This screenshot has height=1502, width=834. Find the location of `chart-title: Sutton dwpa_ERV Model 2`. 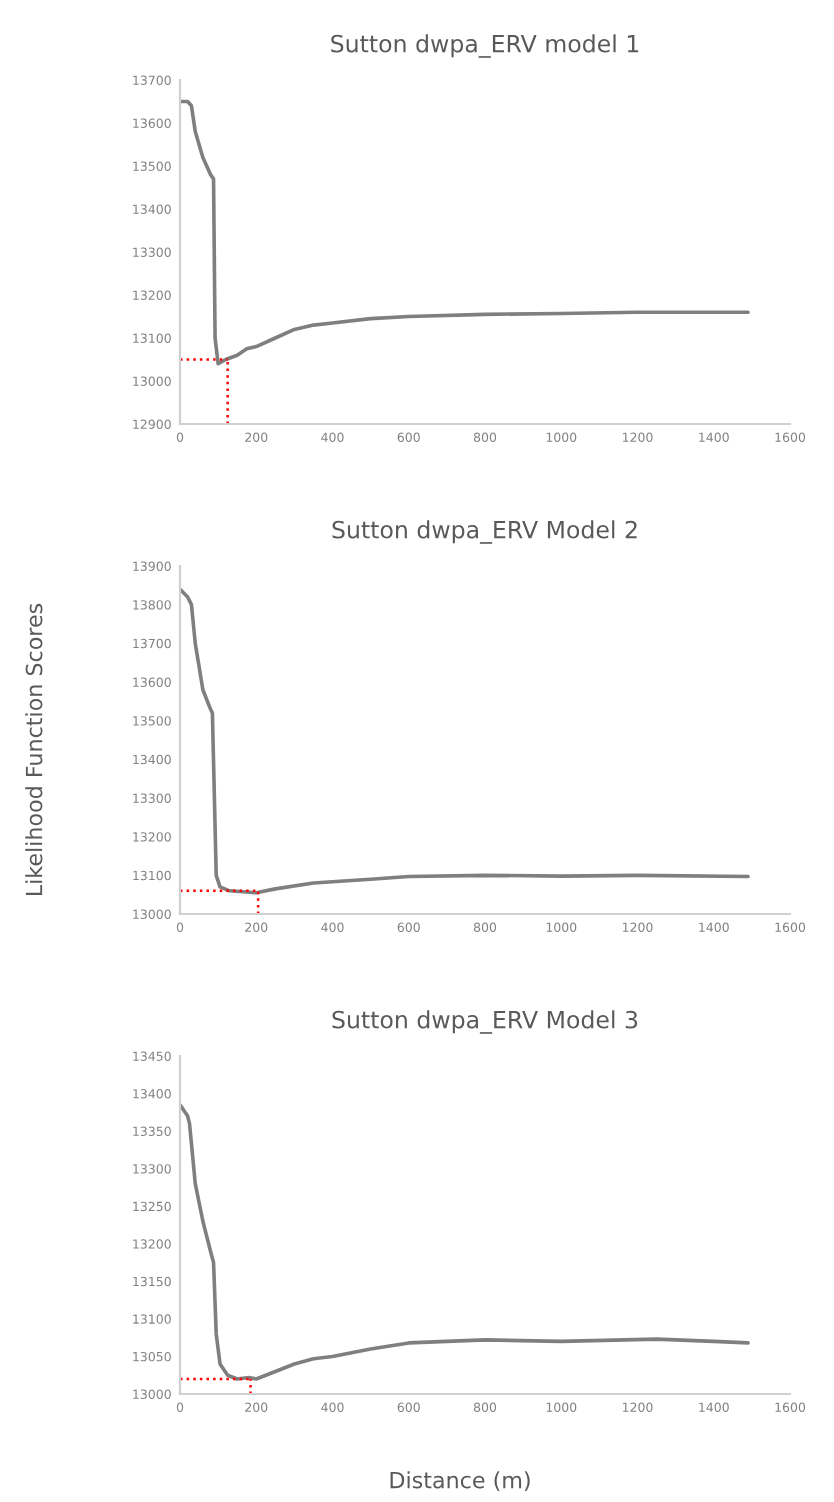

chart-title: Sutton dwpa_ERV Model 2 is located at coordinates (484, 532).